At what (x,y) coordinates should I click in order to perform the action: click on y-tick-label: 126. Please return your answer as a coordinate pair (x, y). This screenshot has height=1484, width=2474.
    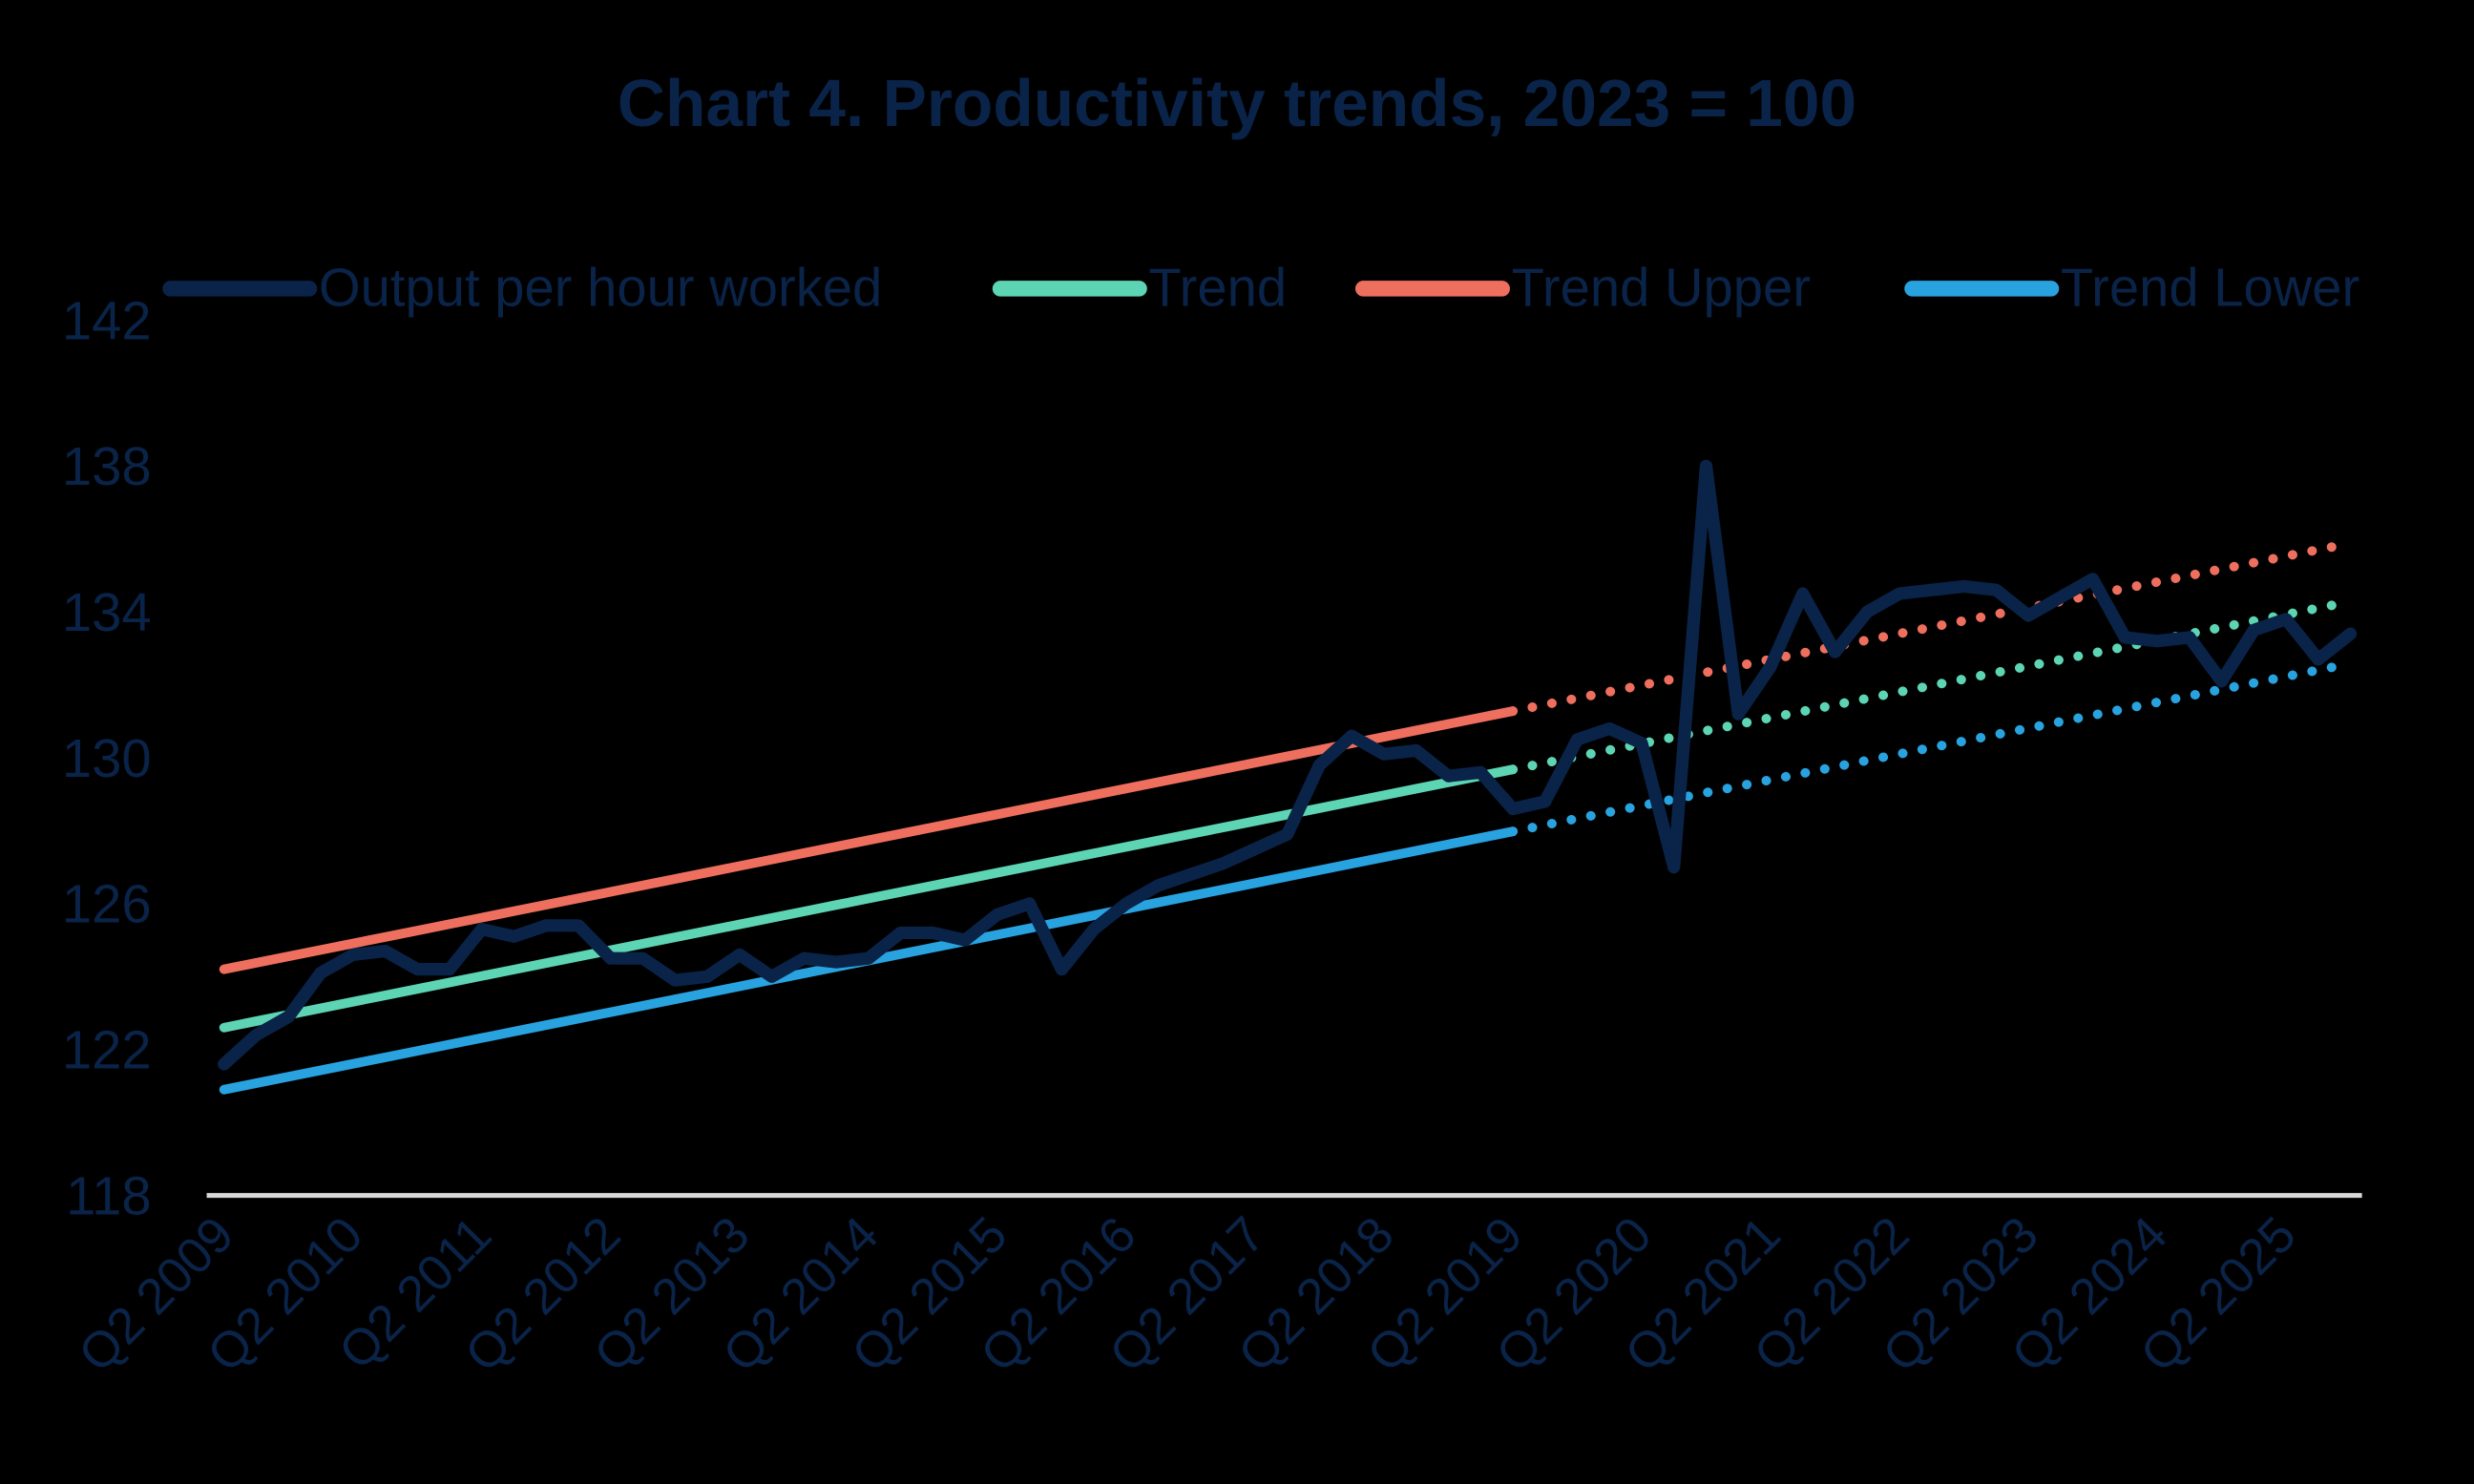
    Looking at the image, I should click on (107, 904).